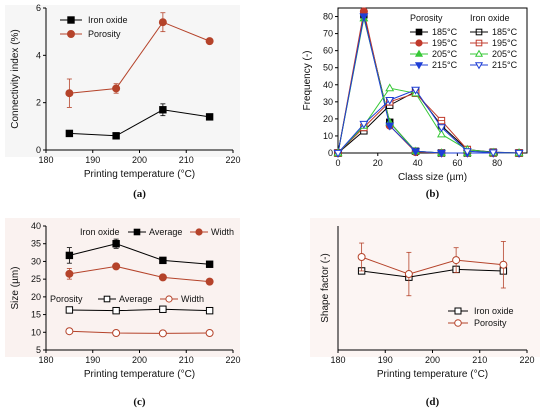  Describe the element at coordinates (432, 374) in the screenshot. I see `panel-d-x-axis-title: Printing temperature (°C)` at that location.